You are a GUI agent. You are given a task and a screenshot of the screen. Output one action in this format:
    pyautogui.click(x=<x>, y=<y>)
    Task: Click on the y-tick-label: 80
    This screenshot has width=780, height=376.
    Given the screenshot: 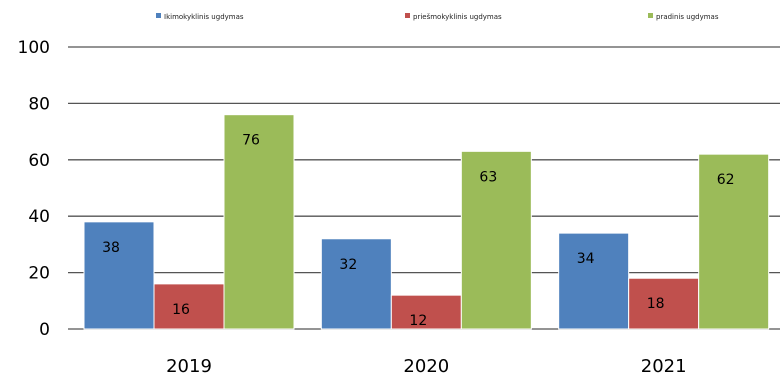 What is the action you would take?
    pyautogui.click(x=39, y=104)
    